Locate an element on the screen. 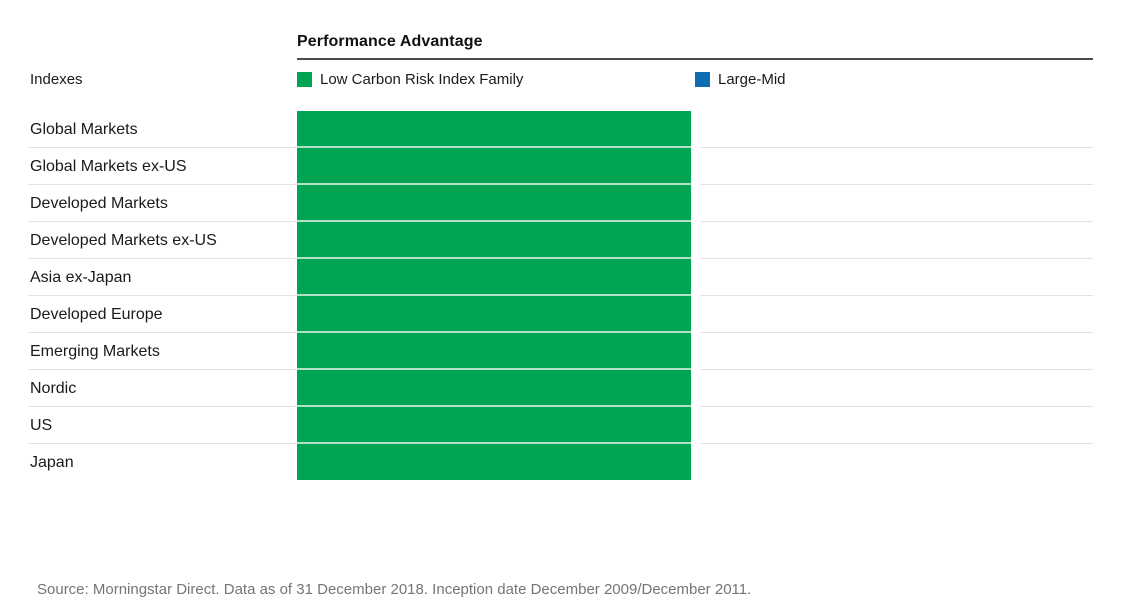 Image resolution: width=1142 pixels, height=608 pixels. legend-item-large-mid: Large-Mid is located at coordinates (740, 79).